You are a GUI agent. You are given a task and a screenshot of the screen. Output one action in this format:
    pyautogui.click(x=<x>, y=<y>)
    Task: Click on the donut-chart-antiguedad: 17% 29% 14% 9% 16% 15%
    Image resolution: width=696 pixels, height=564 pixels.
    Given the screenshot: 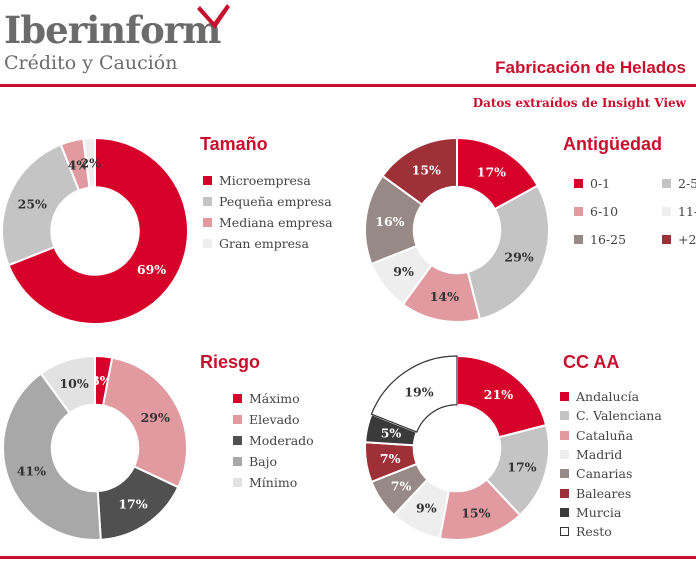 What is the action you would take?
    pyautogui.click(x=457, y=229)
    